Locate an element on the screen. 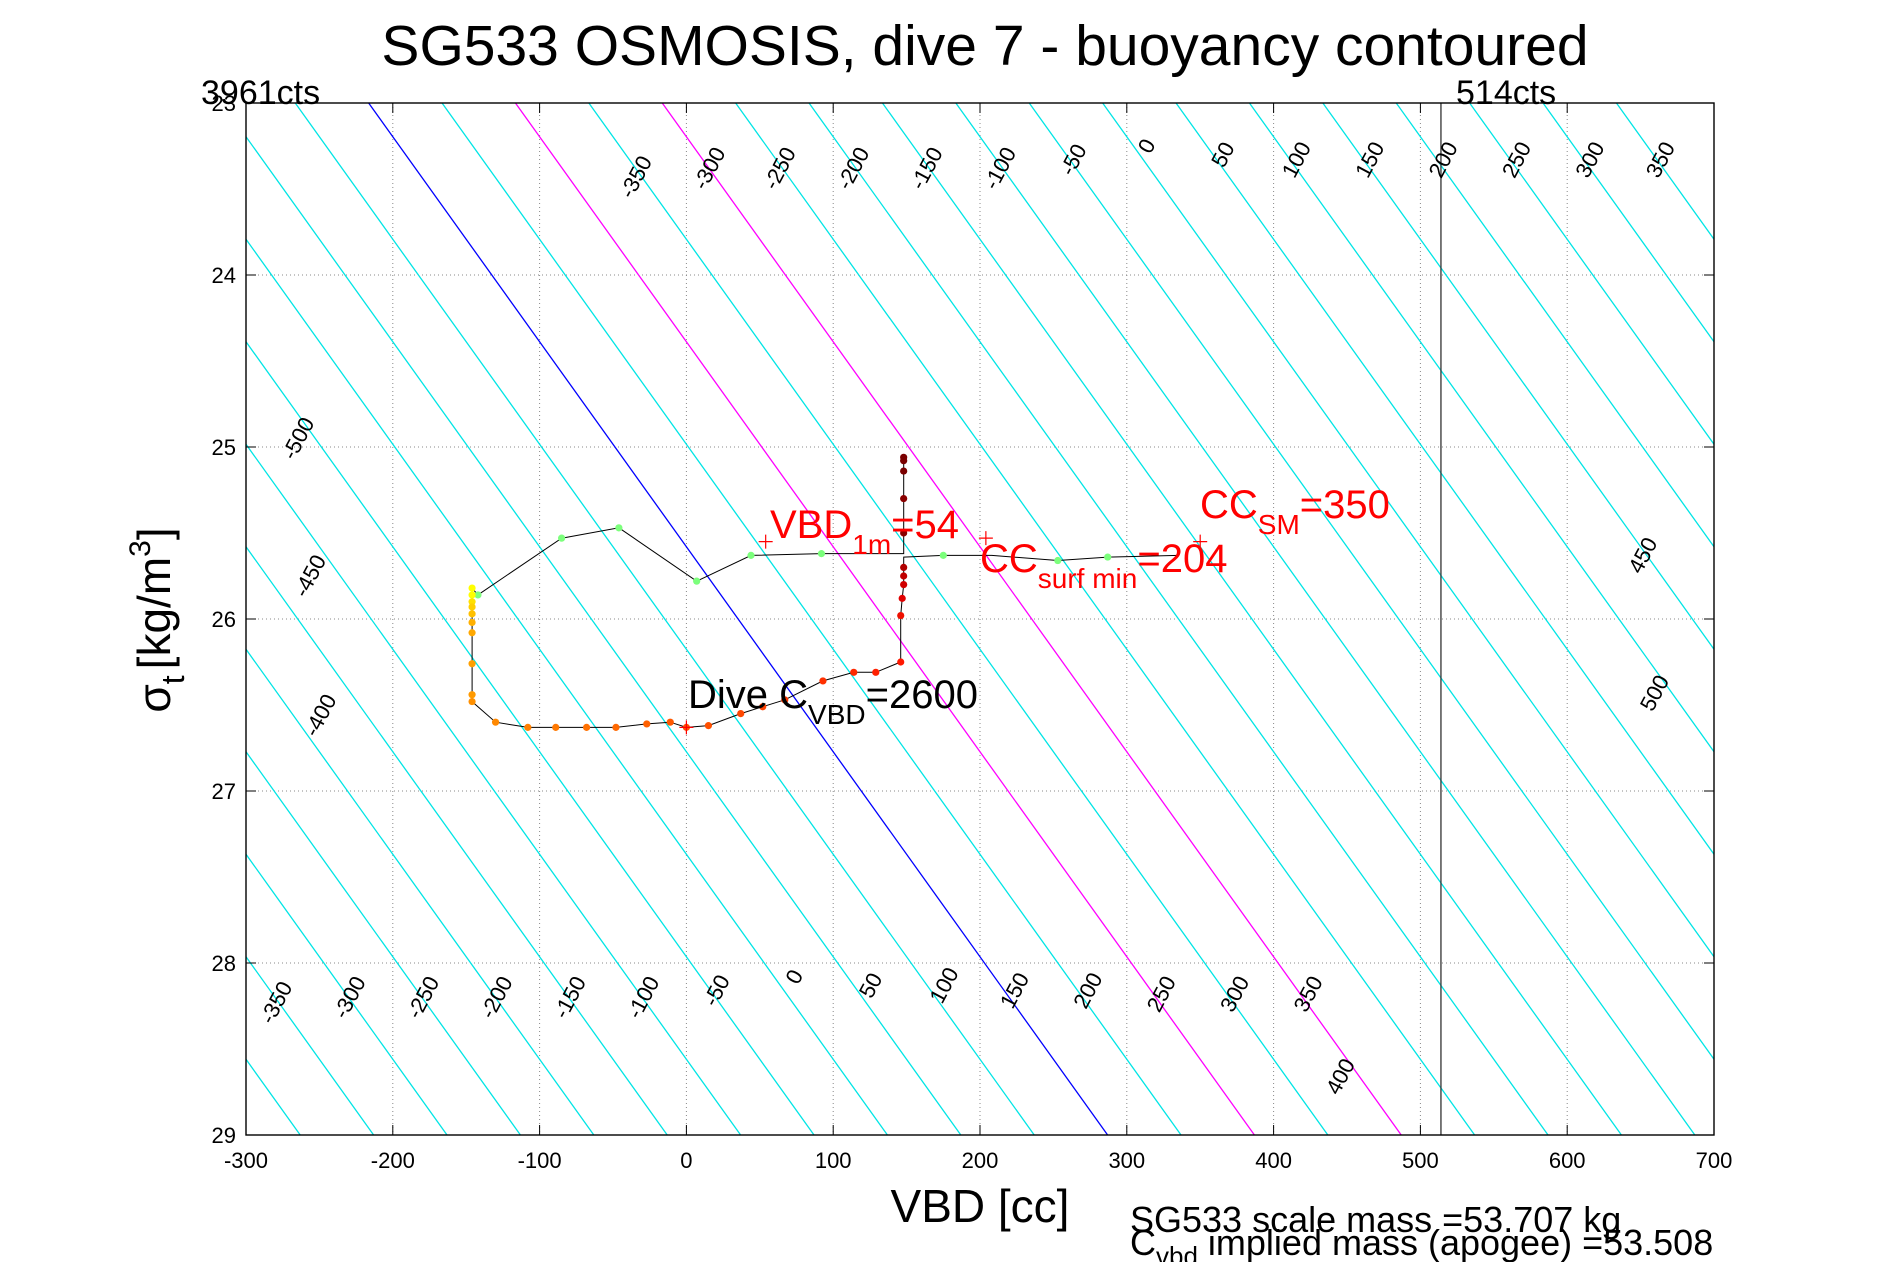  x-tick-label: -100 is located at coordinates (540, 1160).